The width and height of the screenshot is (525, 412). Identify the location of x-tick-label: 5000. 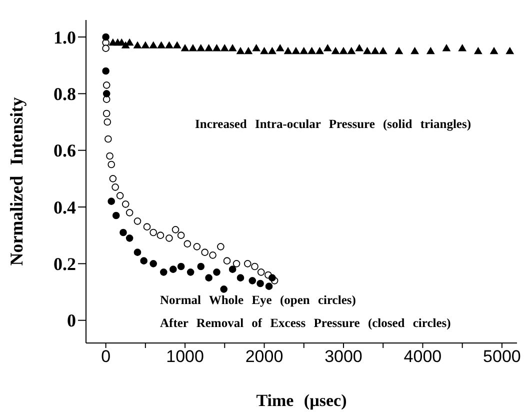
(502, 356).